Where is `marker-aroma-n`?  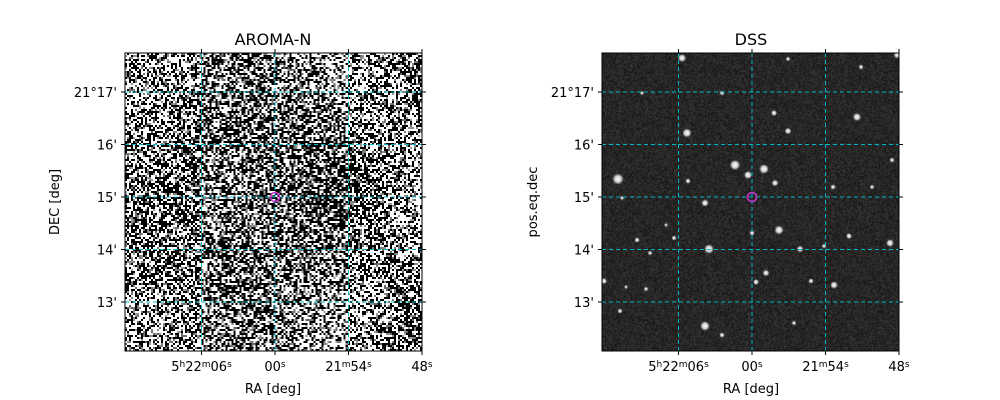 marker-aroma-n is located at coordinates (275, 197).